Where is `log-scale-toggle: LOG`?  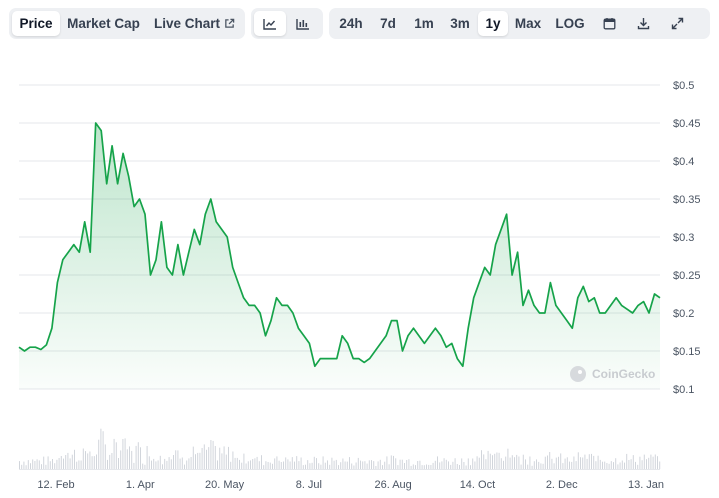 log-scale-toggle: LOG is located at coordinates (570, 23).